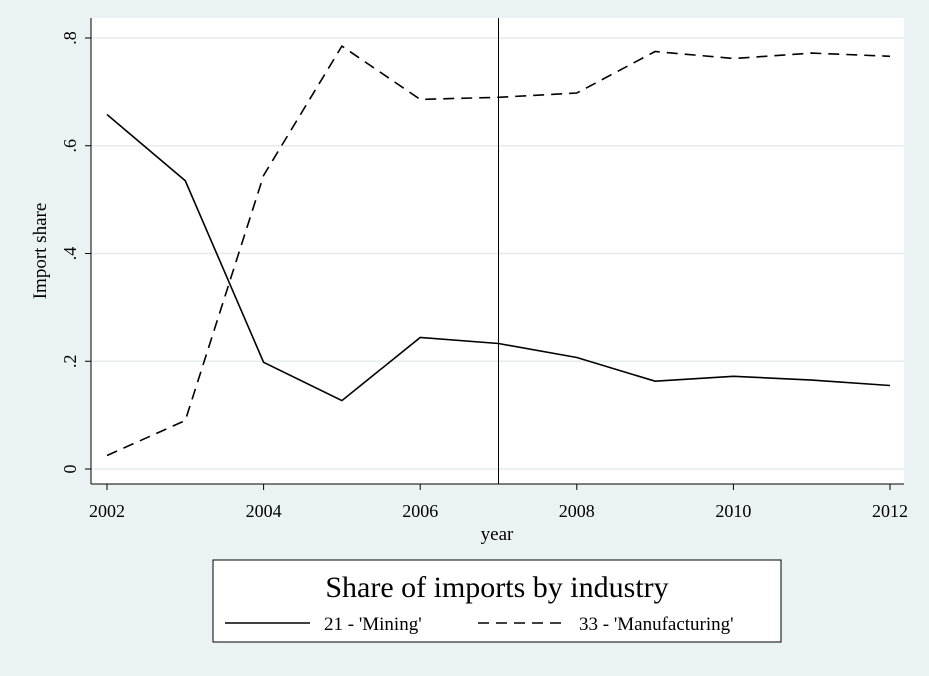  I want to click on y-tick-label: 0, so click(70, 469).